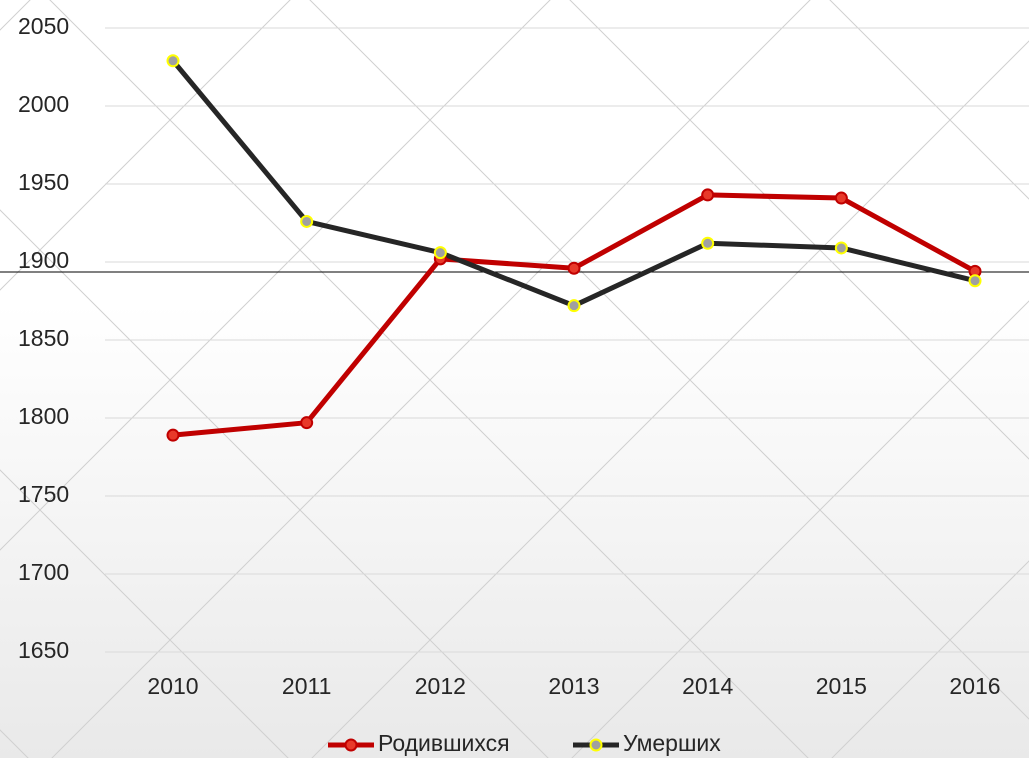 This screenshot has width=1029, height=758. Describe the element at coordinates (43, 104) in the screenshot. I see `y-tick-label: 2000` at that location.